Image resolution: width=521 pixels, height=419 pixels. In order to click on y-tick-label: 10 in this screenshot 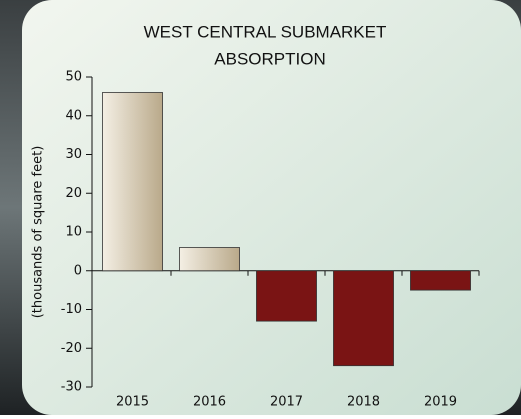, I will do `click(73, 232)`.